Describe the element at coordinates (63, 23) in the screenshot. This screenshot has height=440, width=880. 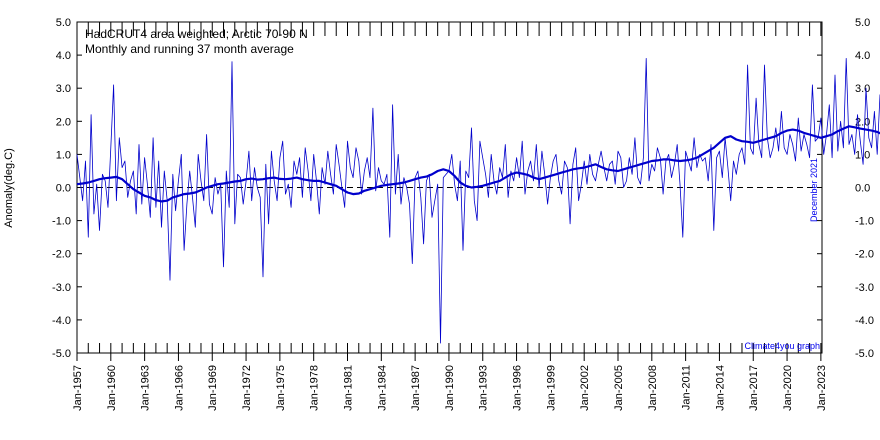
I see `y-tick-label-left: 5.0` at that location.